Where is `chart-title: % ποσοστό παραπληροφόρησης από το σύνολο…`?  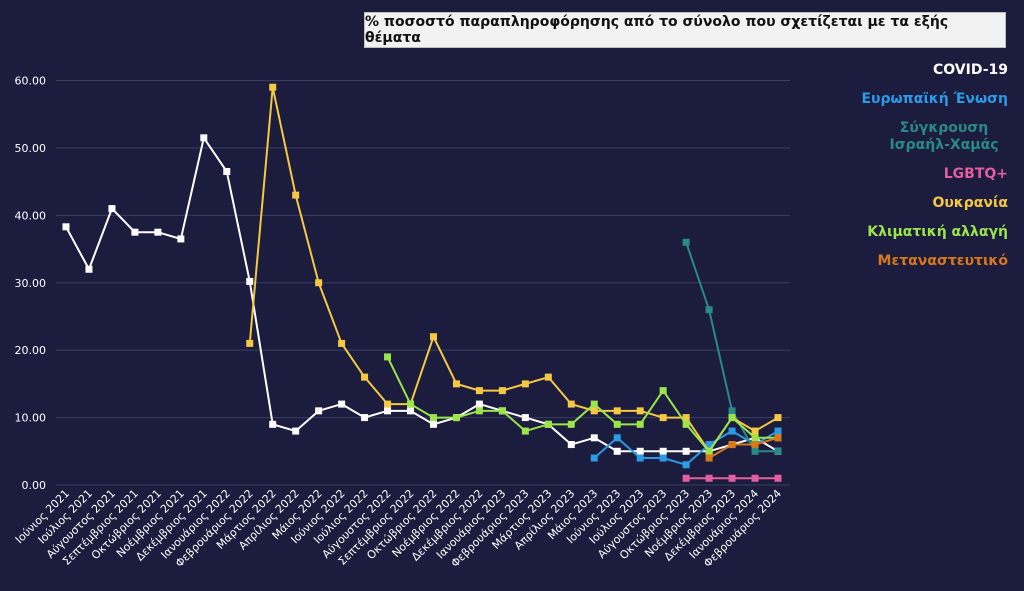
chart-title: % ποσοστό παραπληροφόρησης από το σύνολο… is located at coordinates (685, 30).